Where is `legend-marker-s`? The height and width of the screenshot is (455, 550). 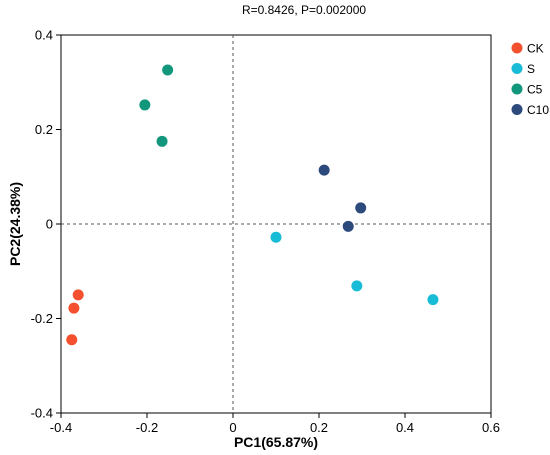 legend-marker-s is located at coordinates (517, 68).